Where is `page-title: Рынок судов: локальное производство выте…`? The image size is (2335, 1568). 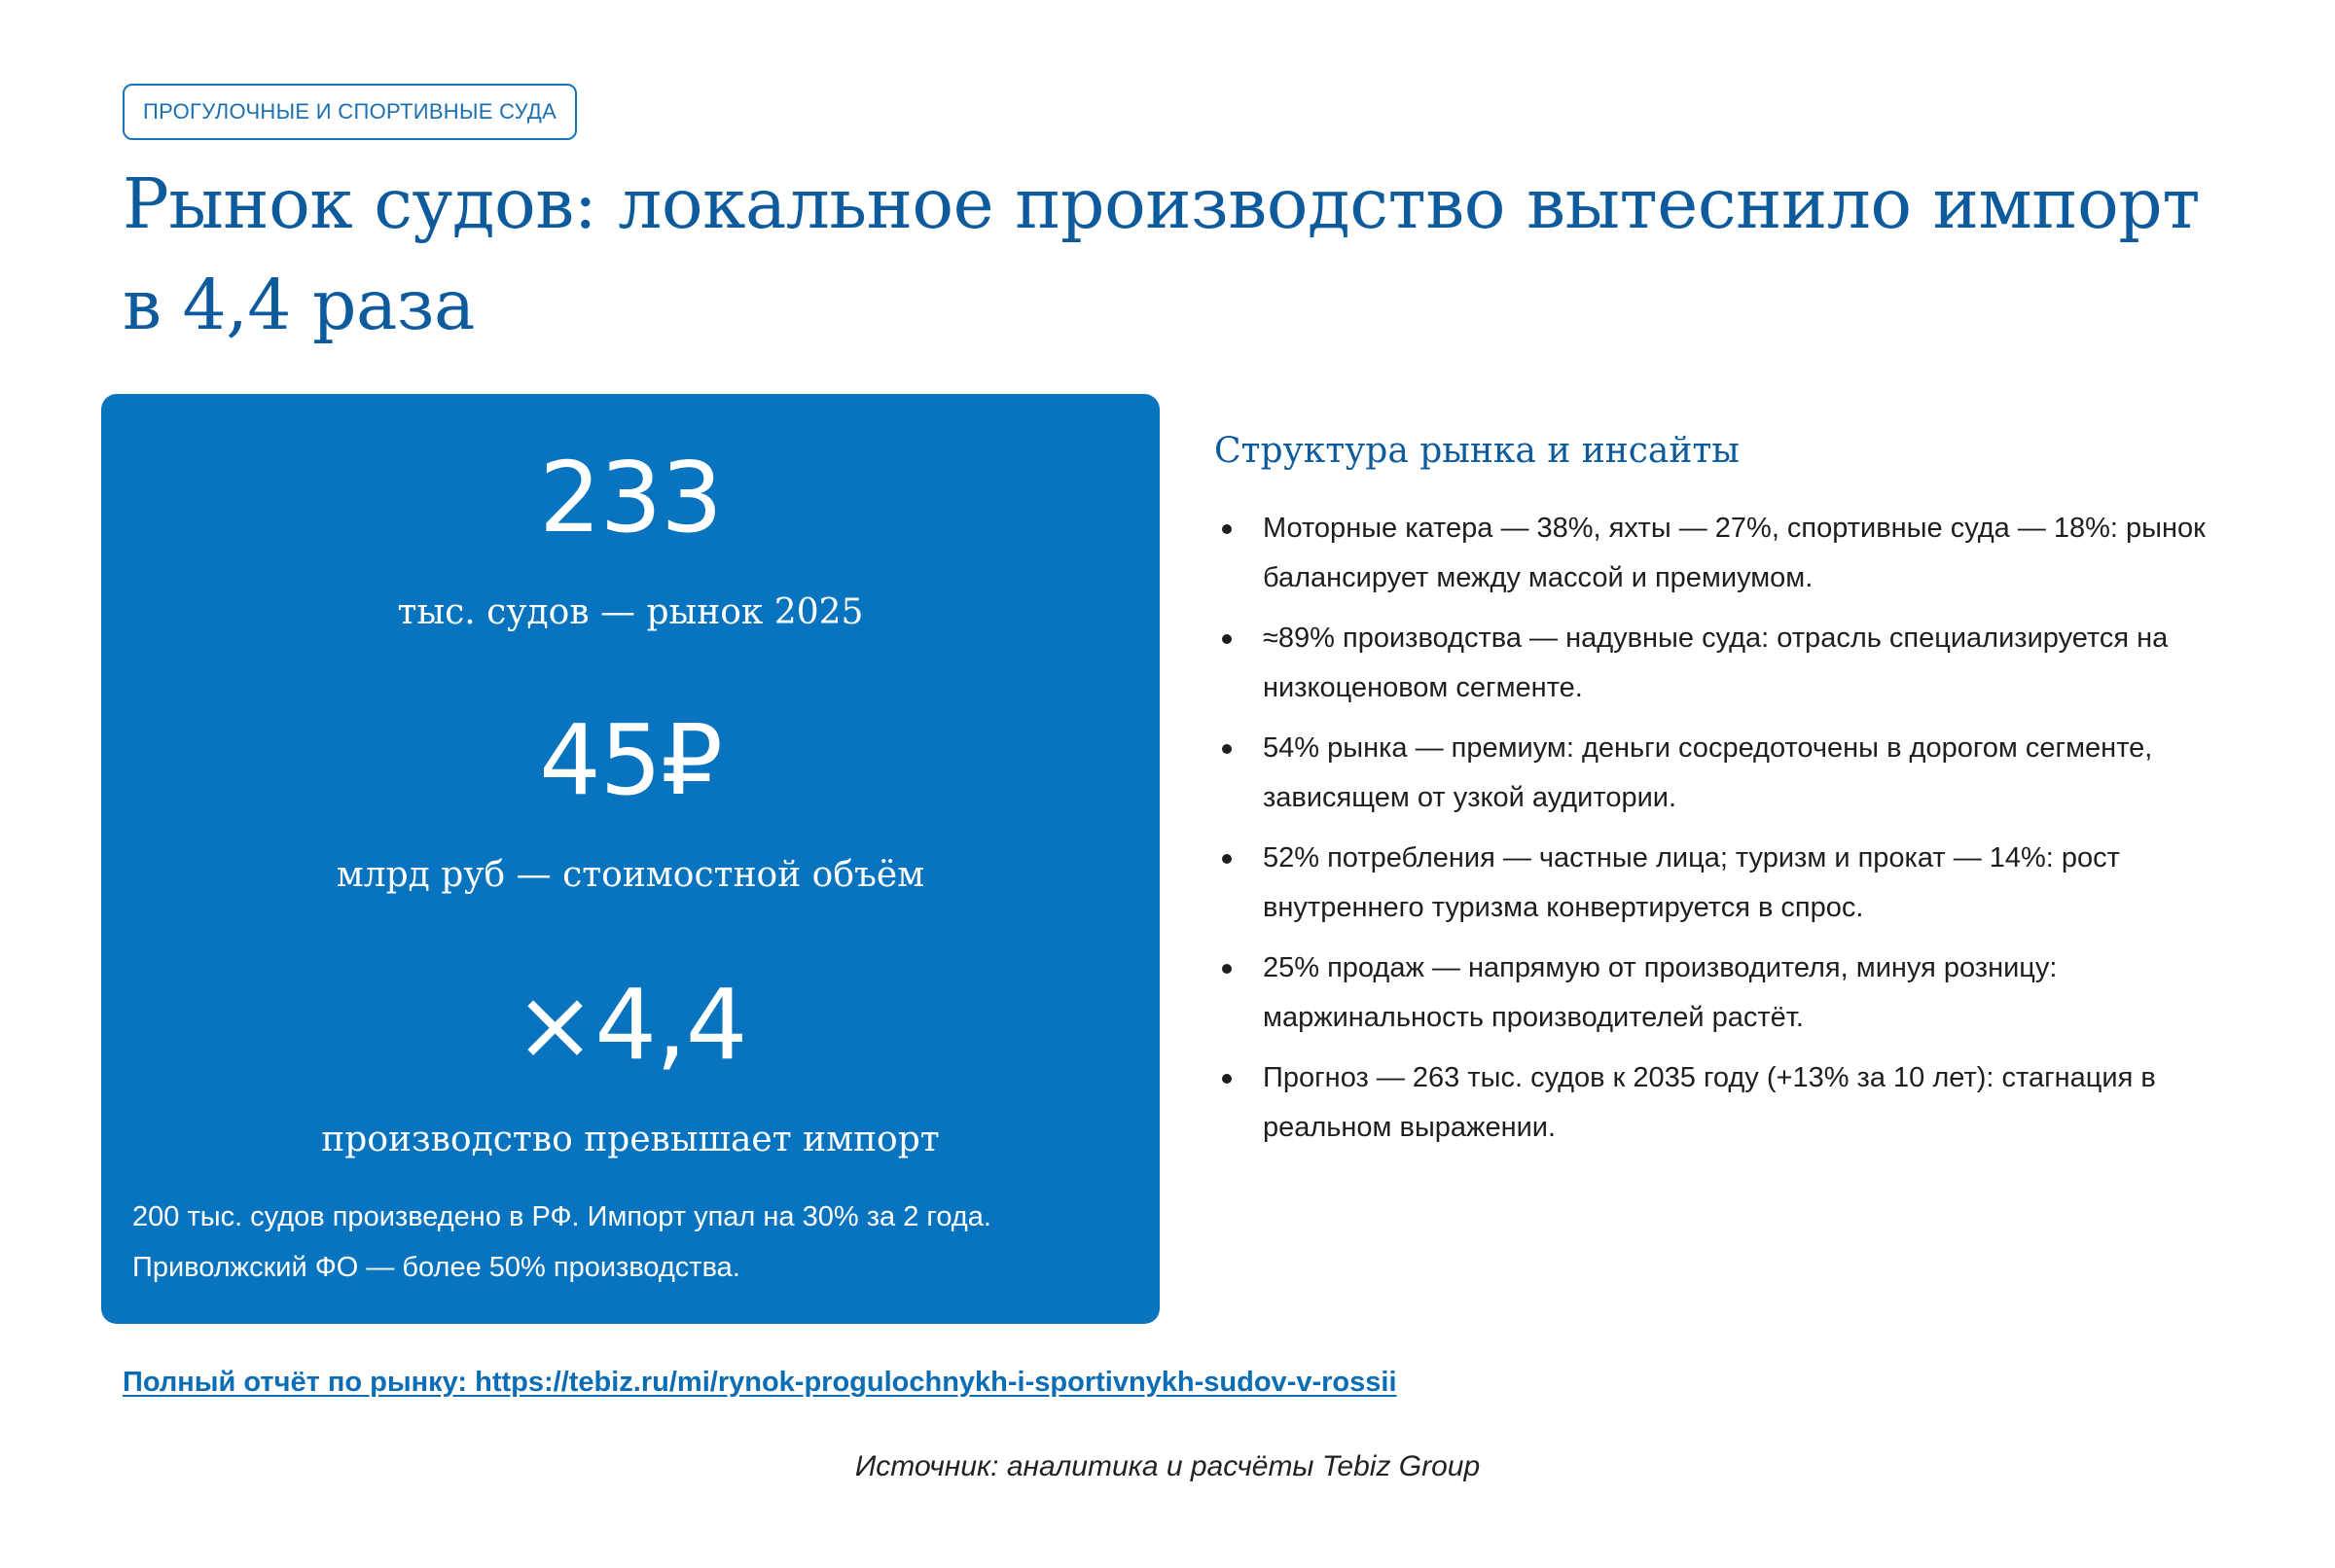 page-title: Рынок судов: локальное производство выте… is located at coordinates (1162, 254).